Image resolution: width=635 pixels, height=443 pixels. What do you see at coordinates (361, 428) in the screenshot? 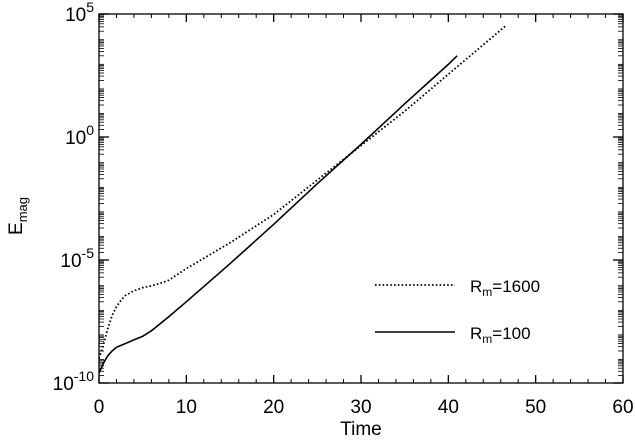
I see `x-axis-label: Time` at bounding box center [361, 428].